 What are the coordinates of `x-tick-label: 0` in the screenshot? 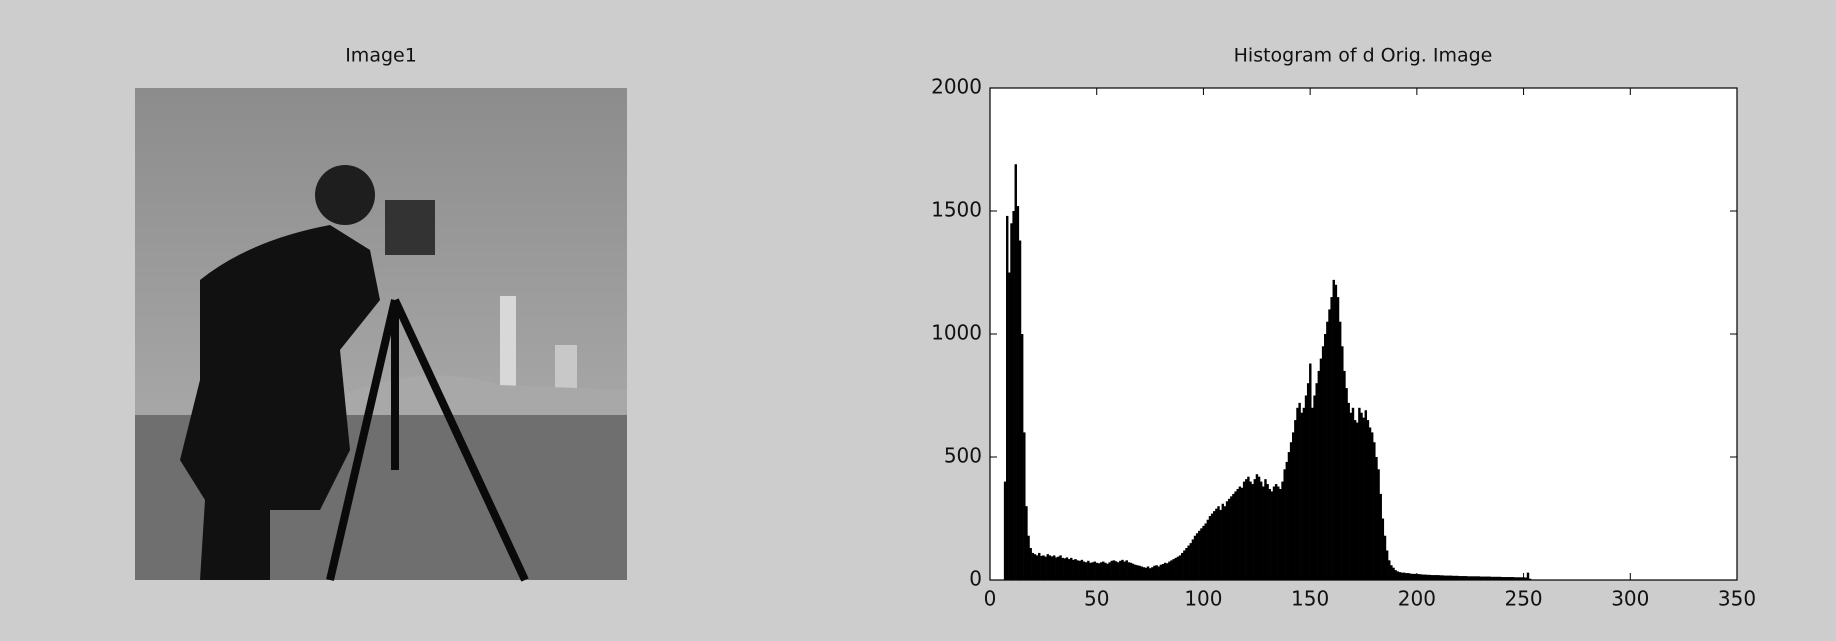 It's located at (990, 599).